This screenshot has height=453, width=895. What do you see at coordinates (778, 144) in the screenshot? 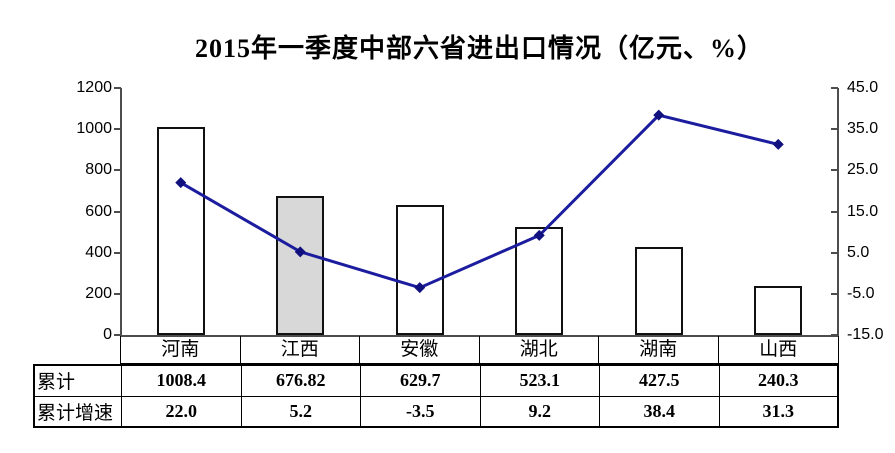
I see `line-marker-山西` at bounding box center [778, 144].